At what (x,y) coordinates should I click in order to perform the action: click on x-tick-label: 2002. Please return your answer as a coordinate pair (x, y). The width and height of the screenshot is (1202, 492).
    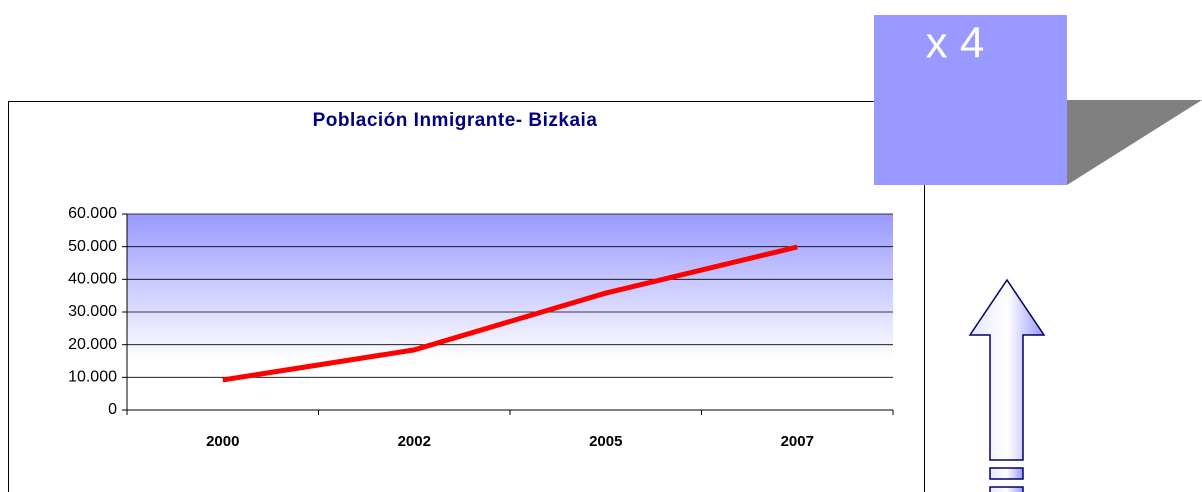
    Looking at the image, I should click on (414, 441).